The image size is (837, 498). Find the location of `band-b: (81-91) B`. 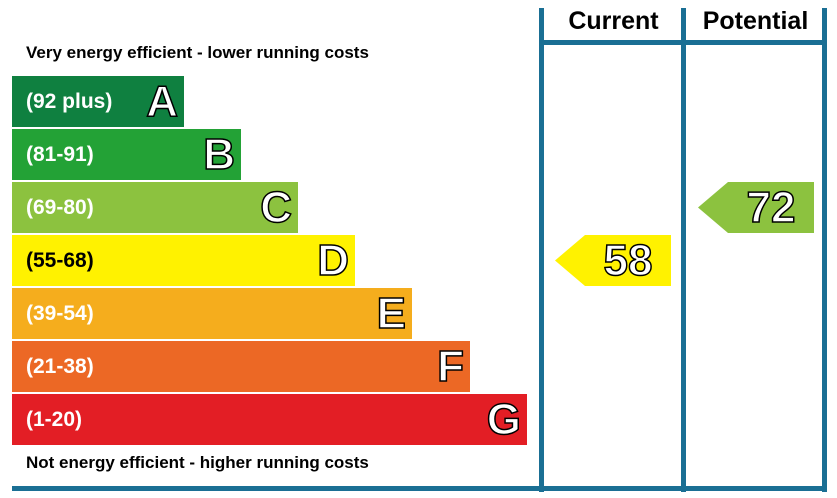

band-b: (81-91) B is located at coordinates (126, 154).